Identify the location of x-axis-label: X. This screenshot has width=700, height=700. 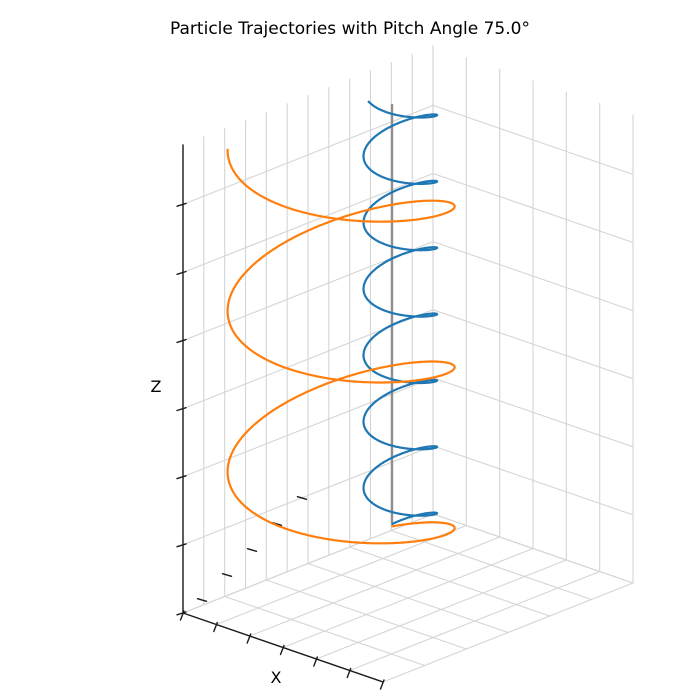
(276, 677).